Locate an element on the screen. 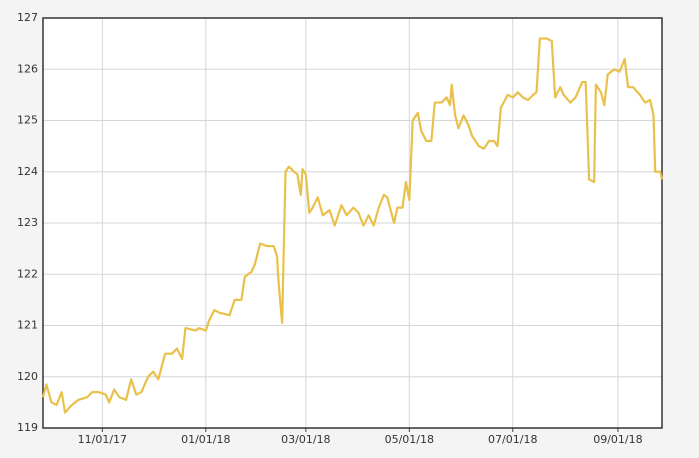  x-tick-label: 03/01/18 is located at coordinates (305, 439).